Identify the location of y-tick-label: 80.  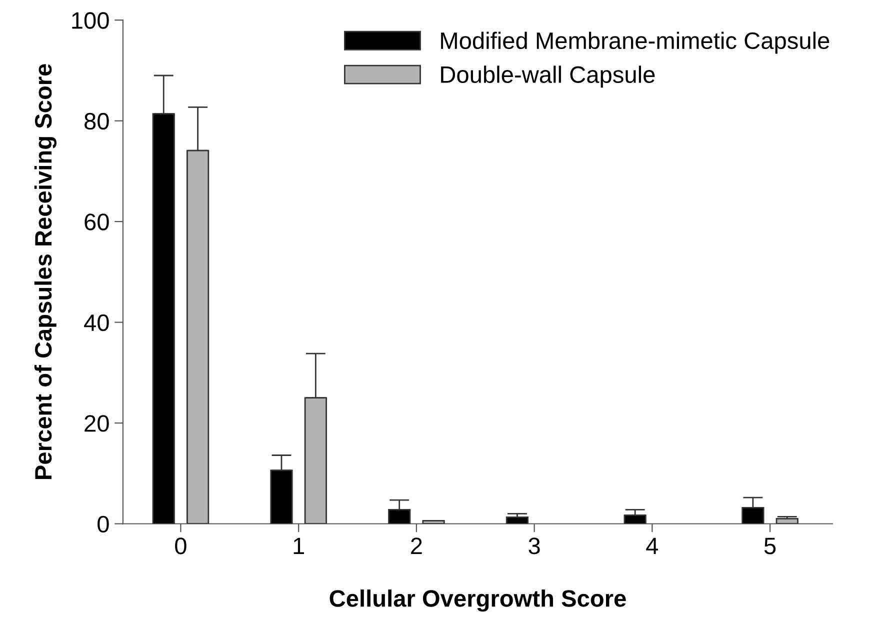
(96, 121).